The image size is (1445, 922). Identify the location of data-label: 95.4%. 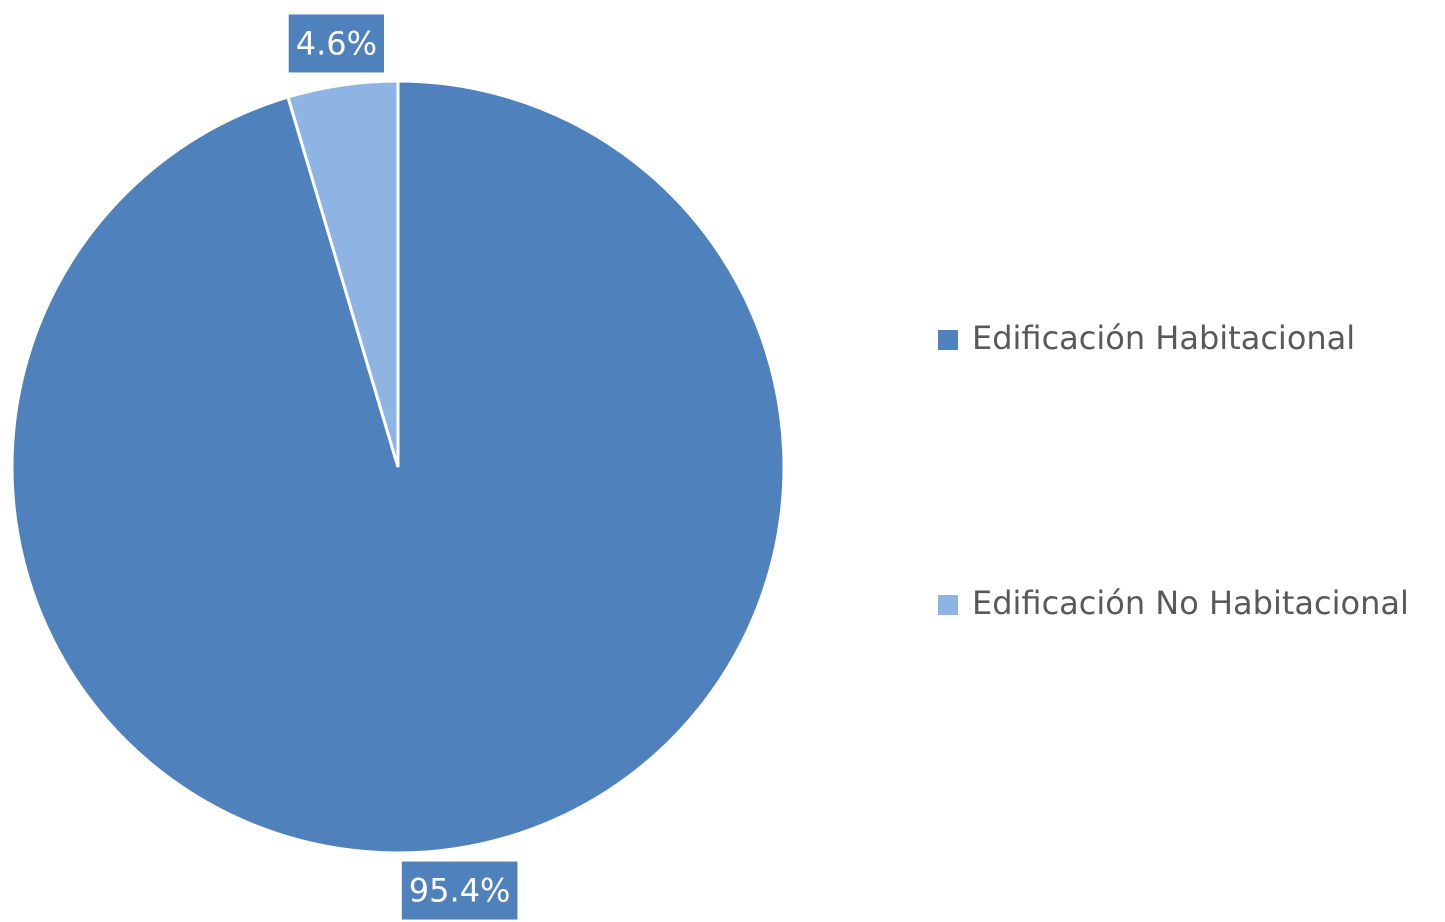
(460, 891).